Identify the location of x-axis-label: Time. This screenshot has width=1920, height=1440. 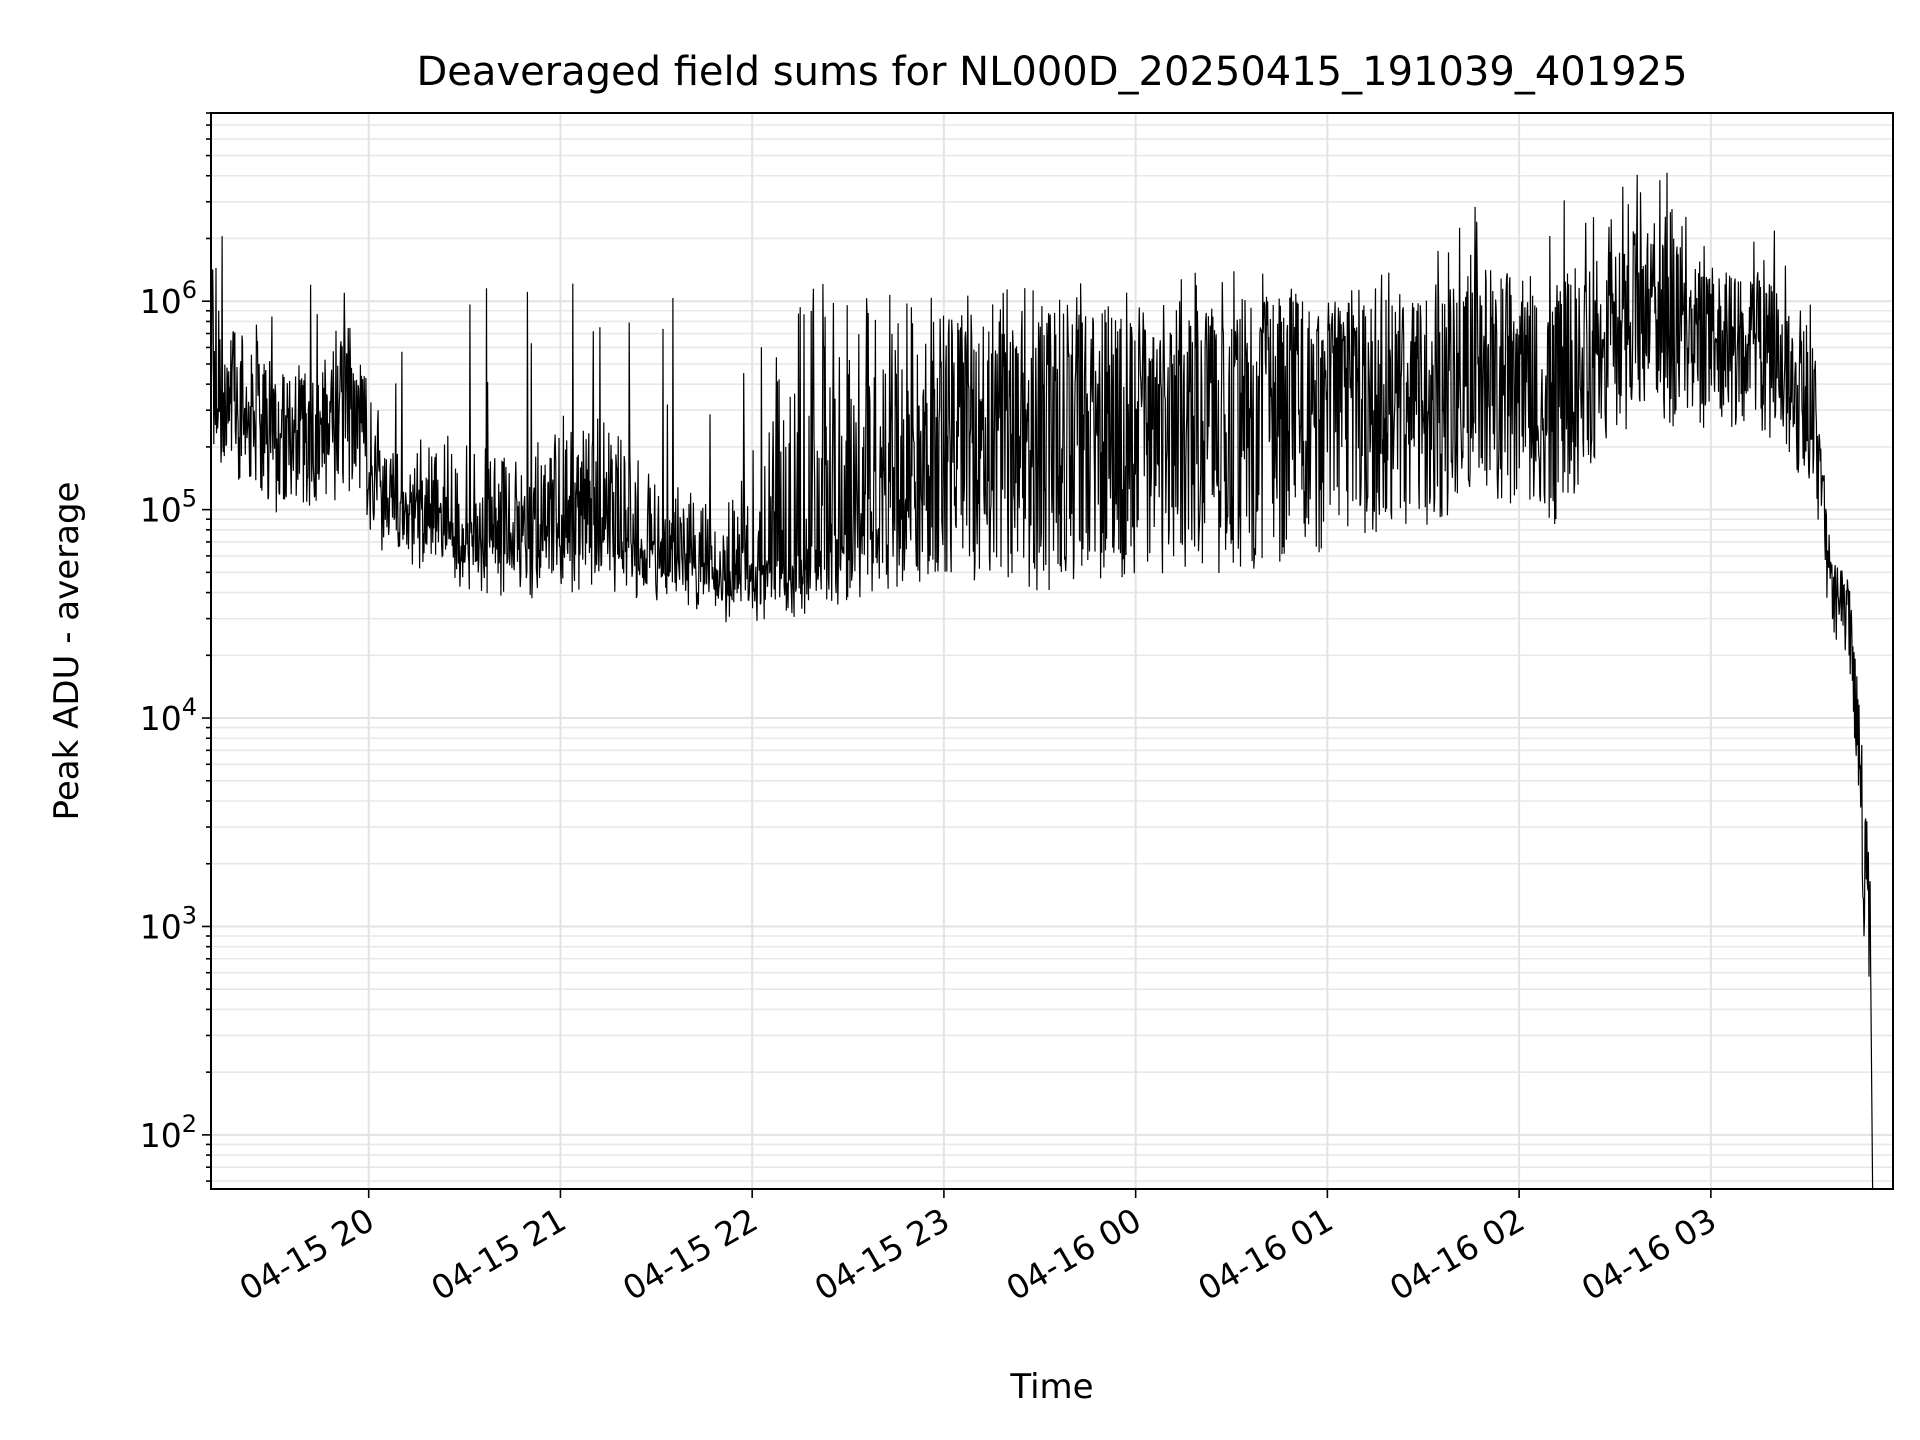
(1051, 1387).